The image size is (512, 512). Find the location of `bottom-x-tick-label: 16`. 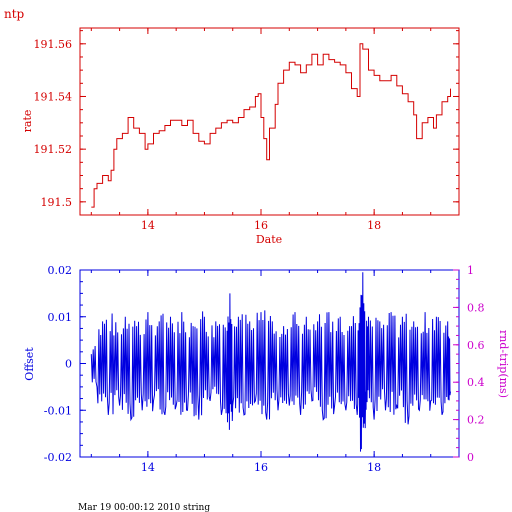

bottom-x-tick-label: 16 is located at coordinates (261, 467).